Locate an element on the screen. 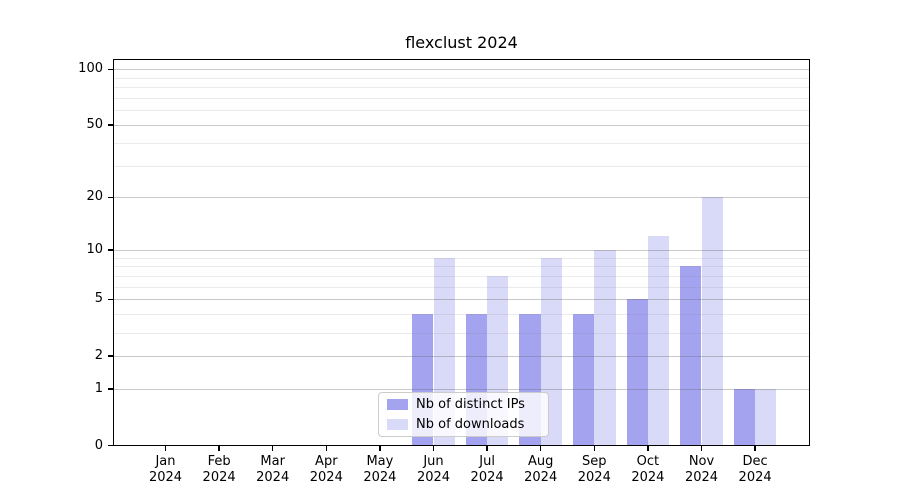  bar-ips-dec is located at coordinates (744, 417).